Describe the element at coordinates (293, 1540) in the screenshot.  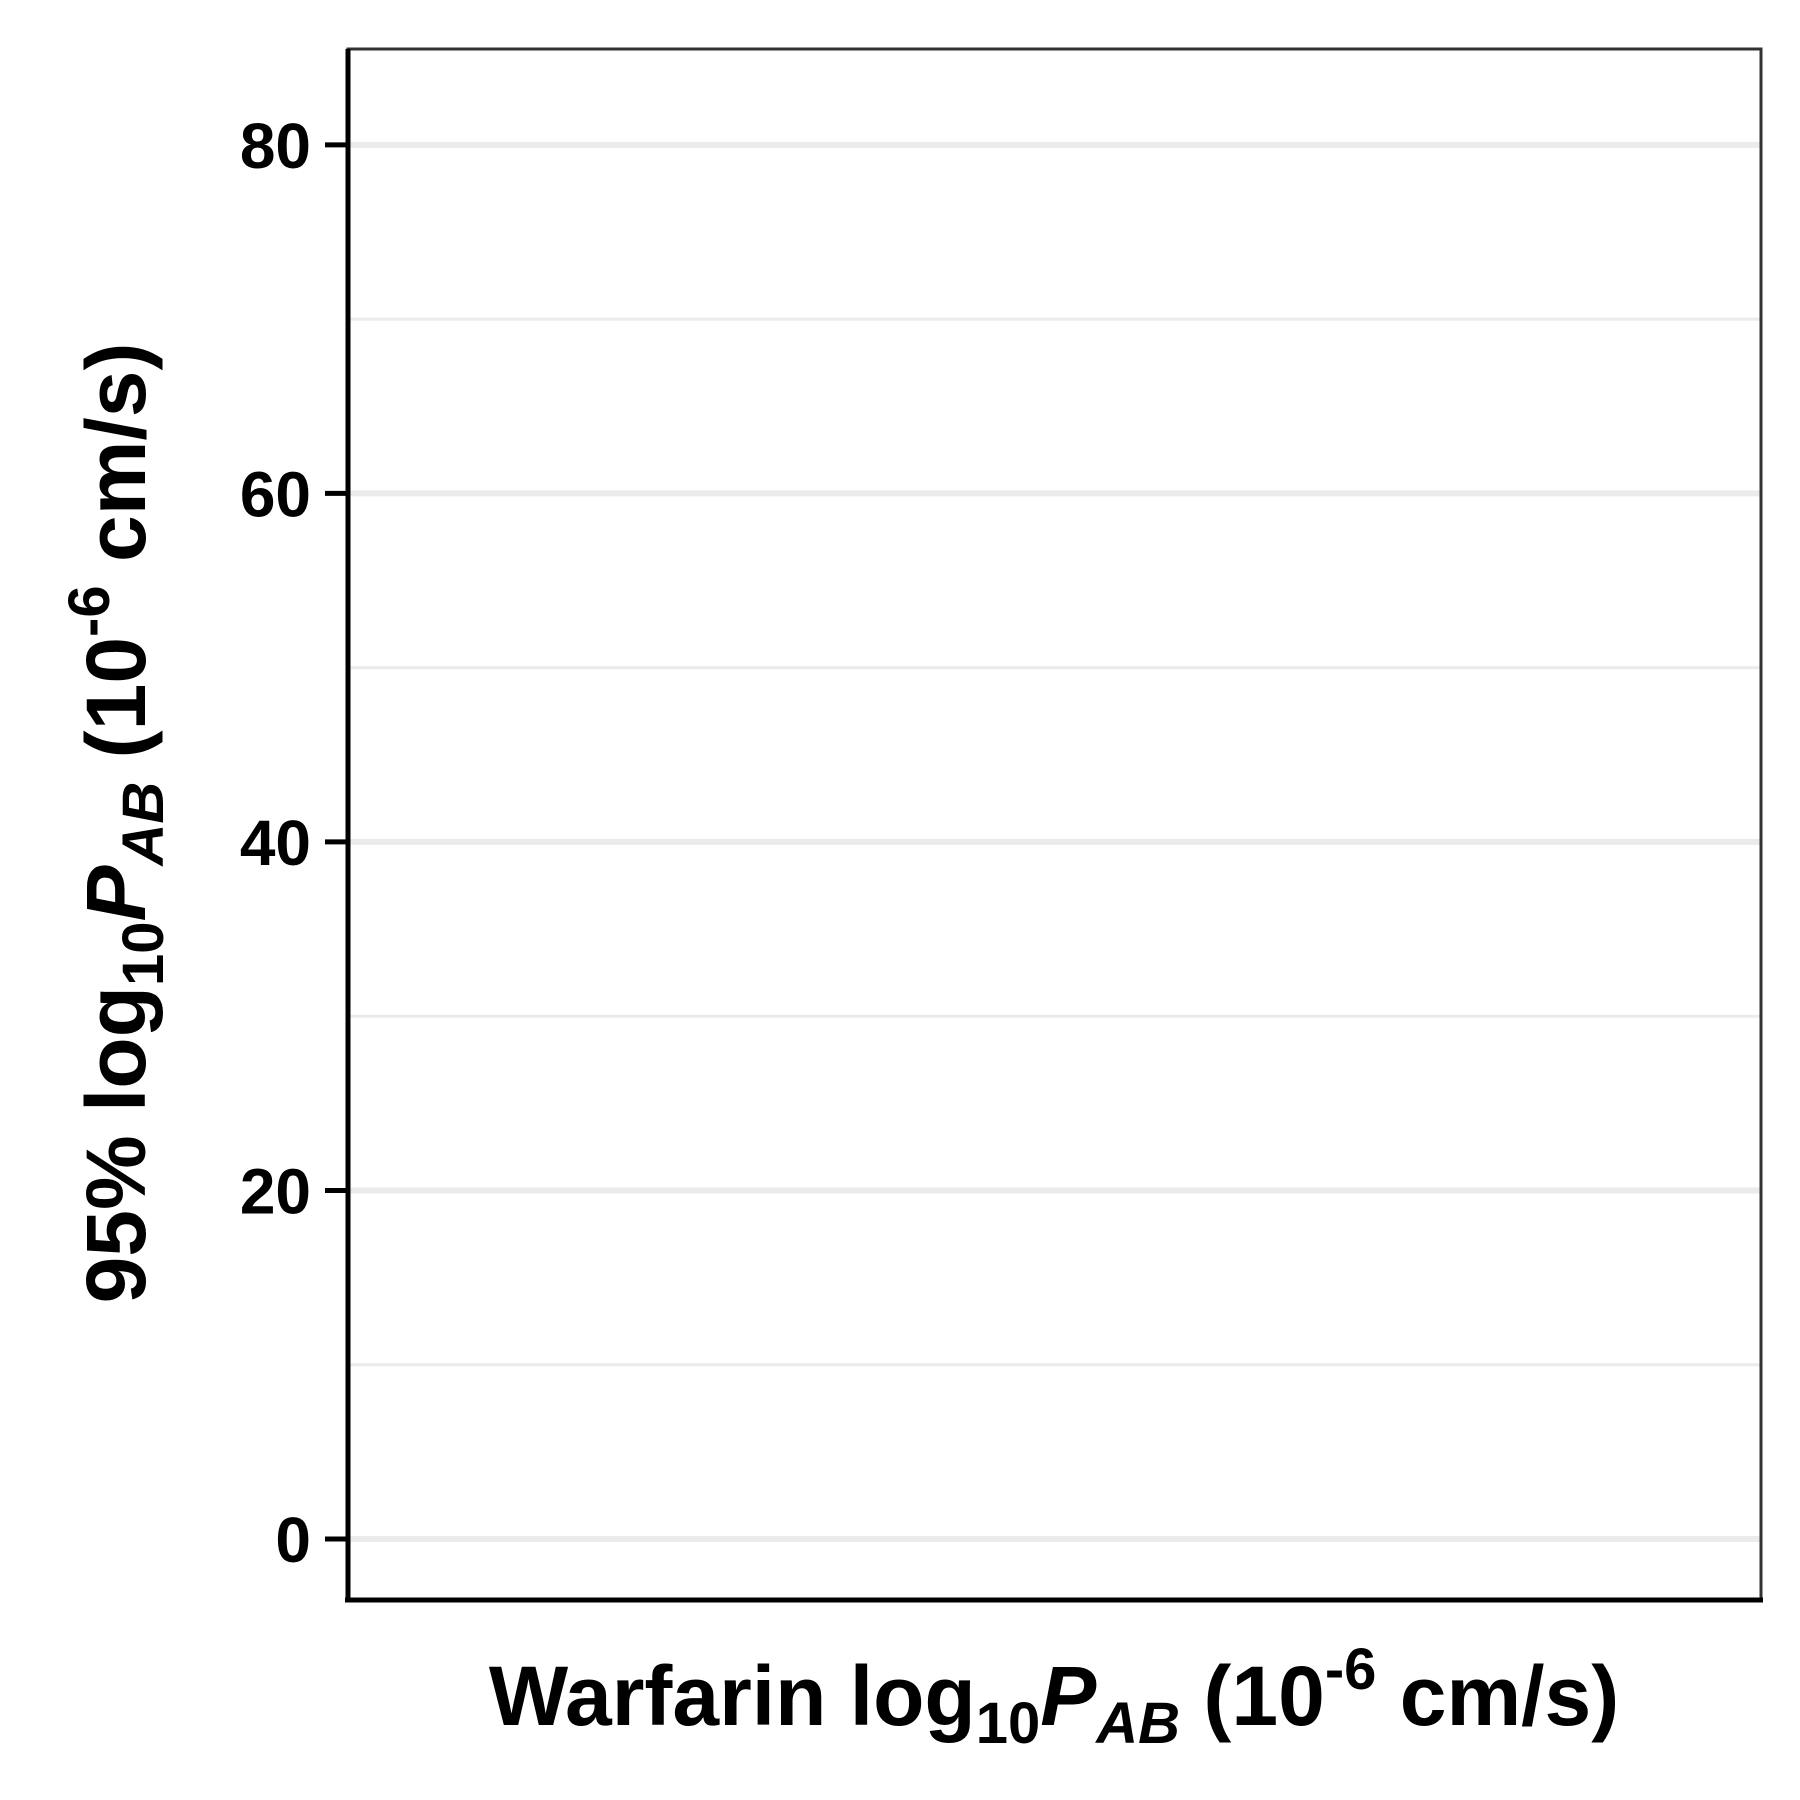
I see `y-tick-label: 0` at that location.